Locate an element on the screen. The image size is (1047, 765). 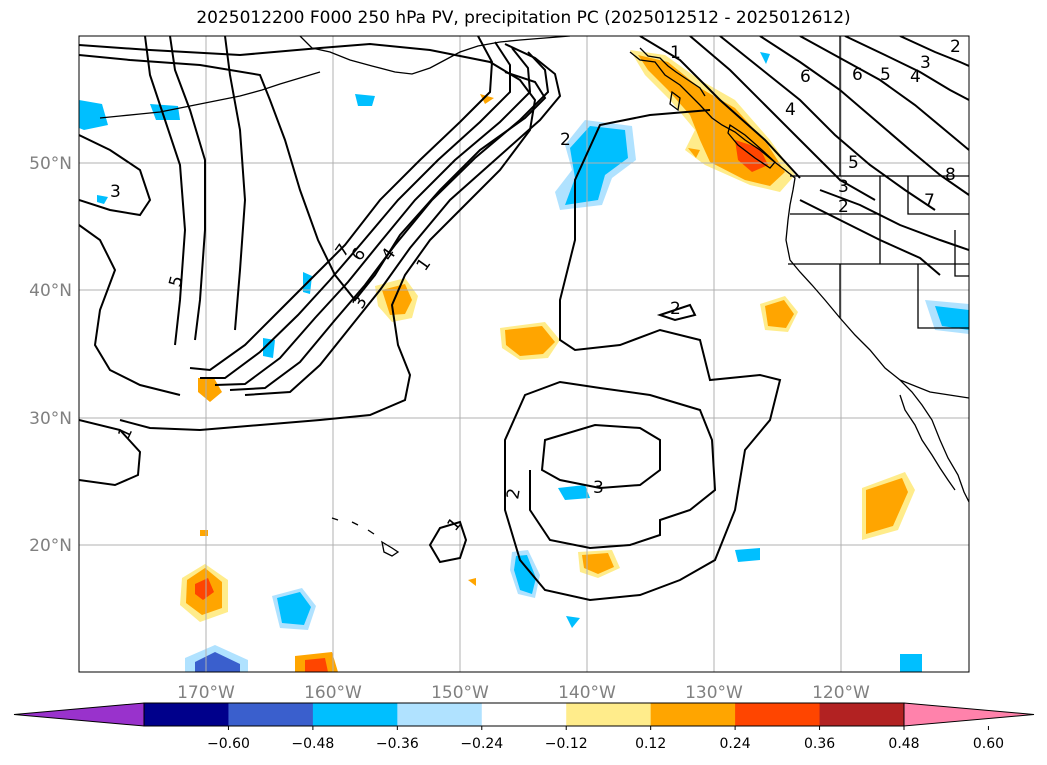
precip-area-pos-40n-core is located at coordinates (397, 299).